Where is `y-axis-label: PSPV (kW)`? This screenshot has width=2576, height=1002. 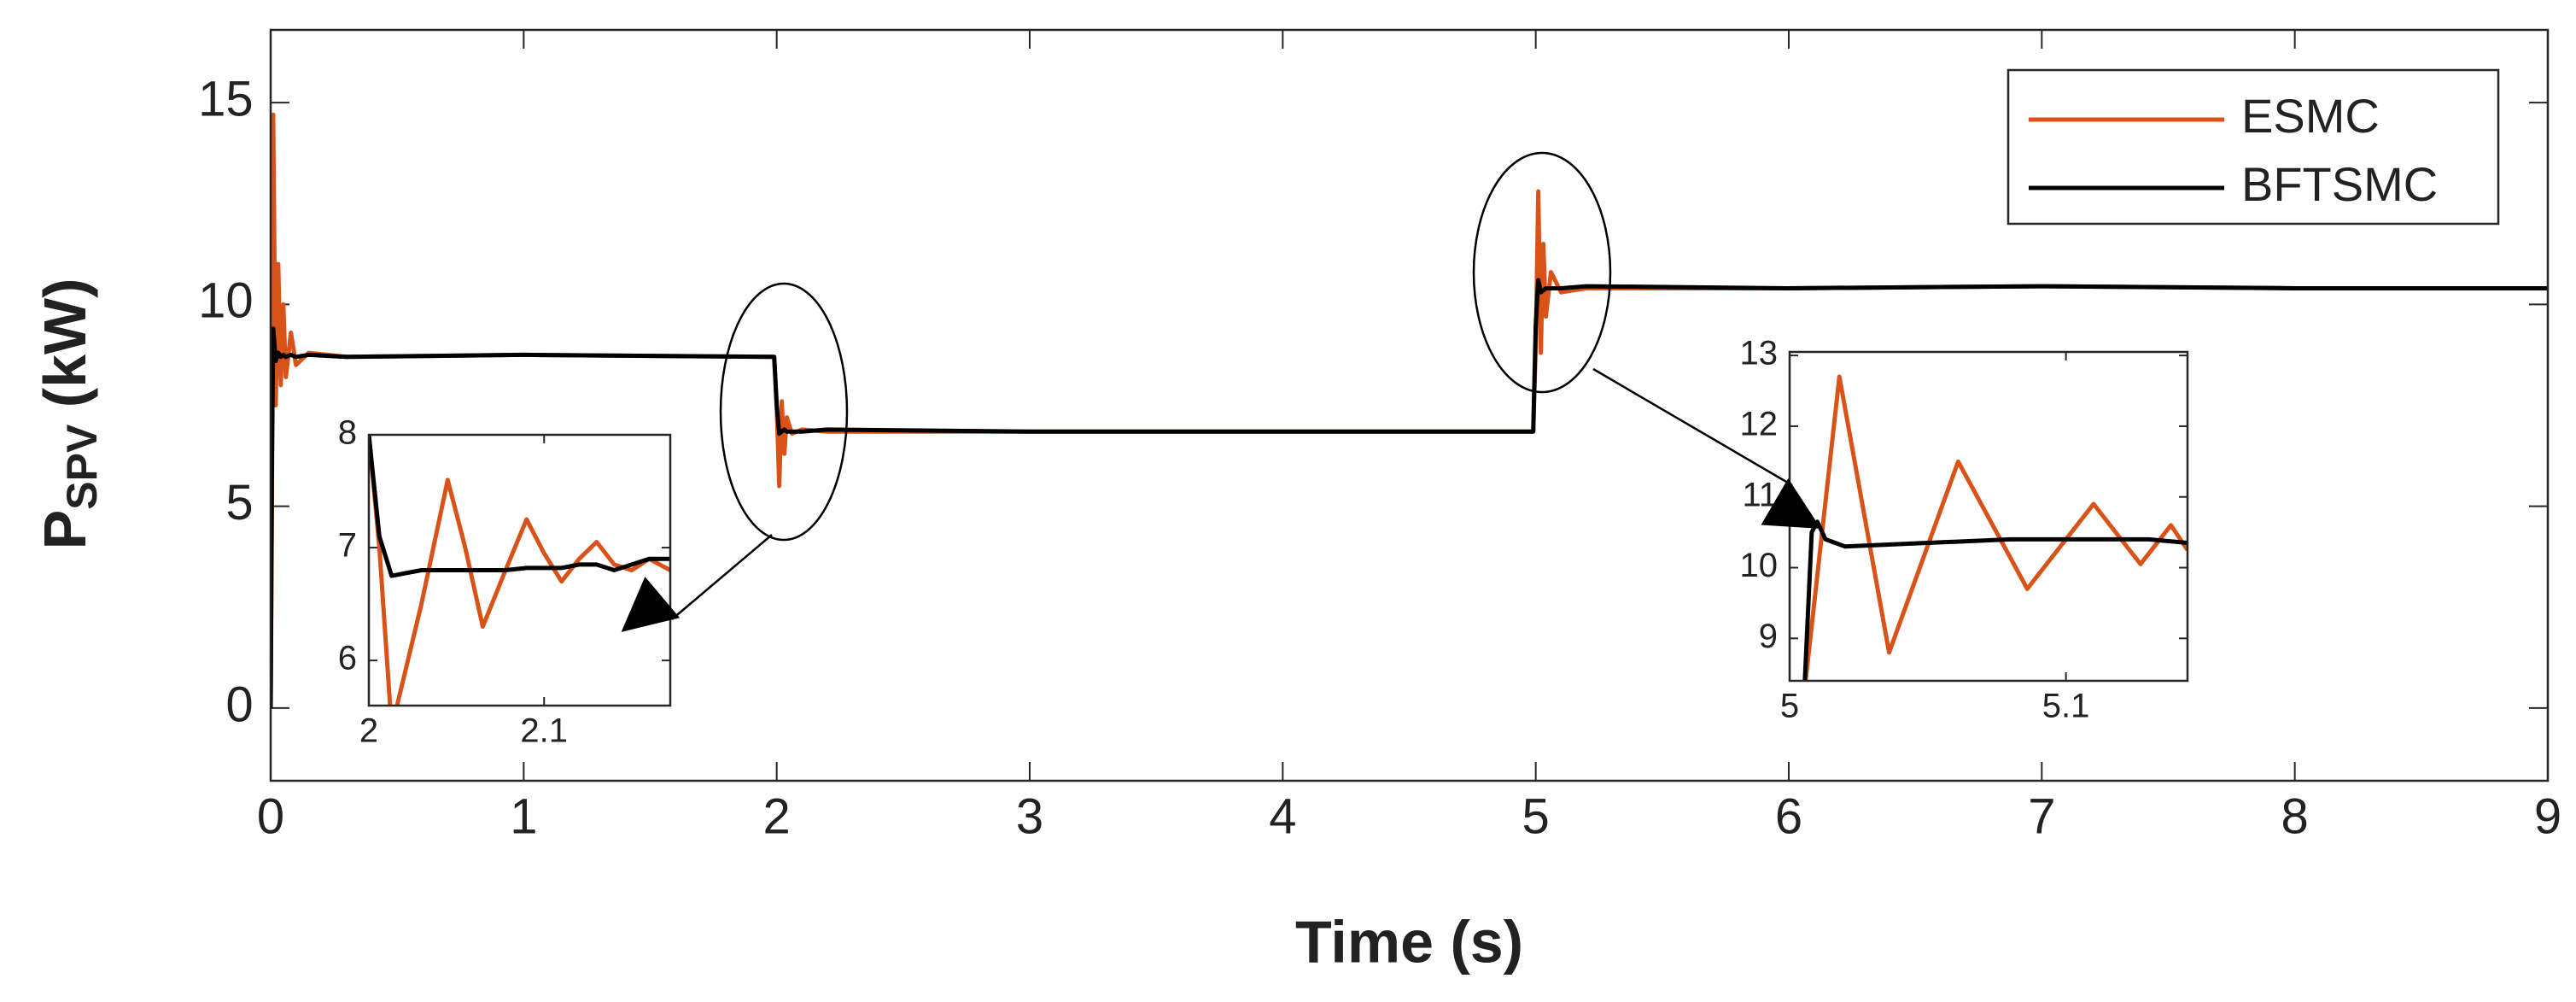
y-axis-label: PSPV (kW) is located at coordinates (69, 414).